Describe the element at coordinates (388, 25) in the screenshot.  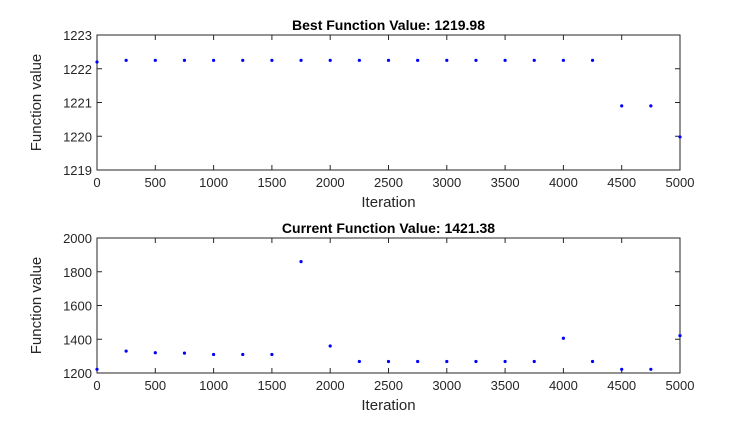
I see `chart-title: Best Function Value: 1219.98` at that location.